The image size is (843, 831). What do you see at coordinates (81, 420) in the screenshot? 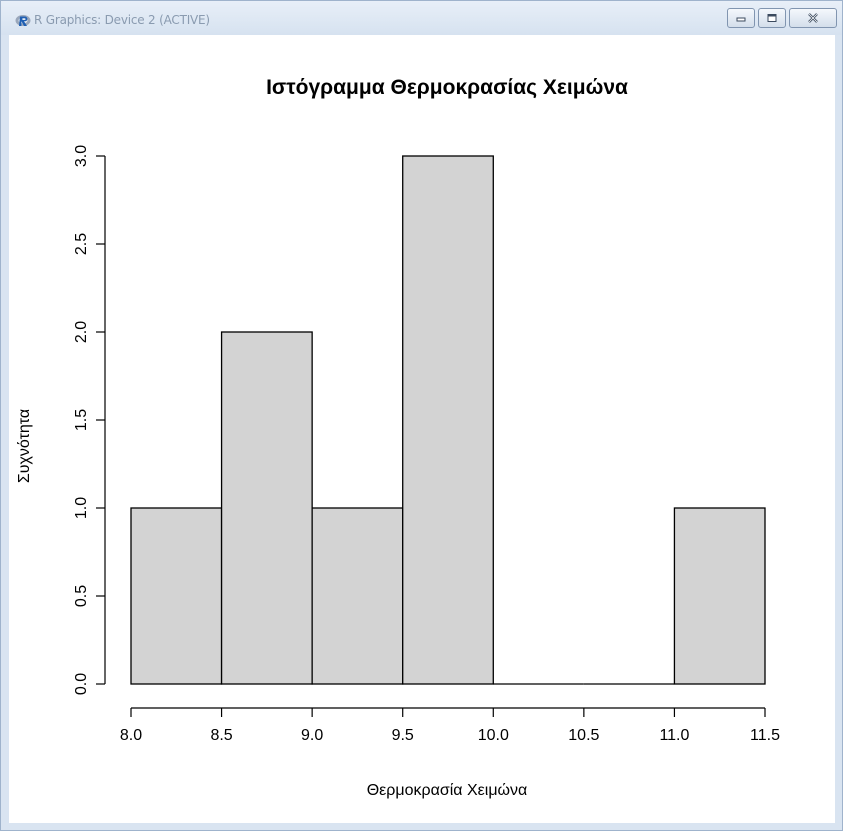
I see `y-tick-label: 1.5` at bounding box center [81, 420].